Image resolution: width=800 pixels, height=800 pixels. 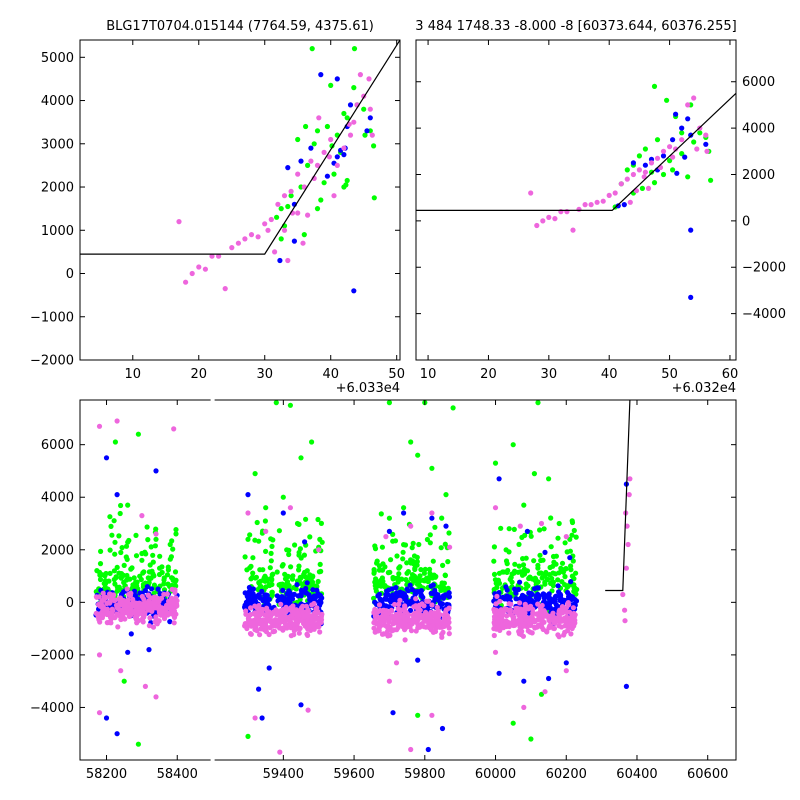 I want to click on x-tick-label: 60600, so click(x=707, y=774).